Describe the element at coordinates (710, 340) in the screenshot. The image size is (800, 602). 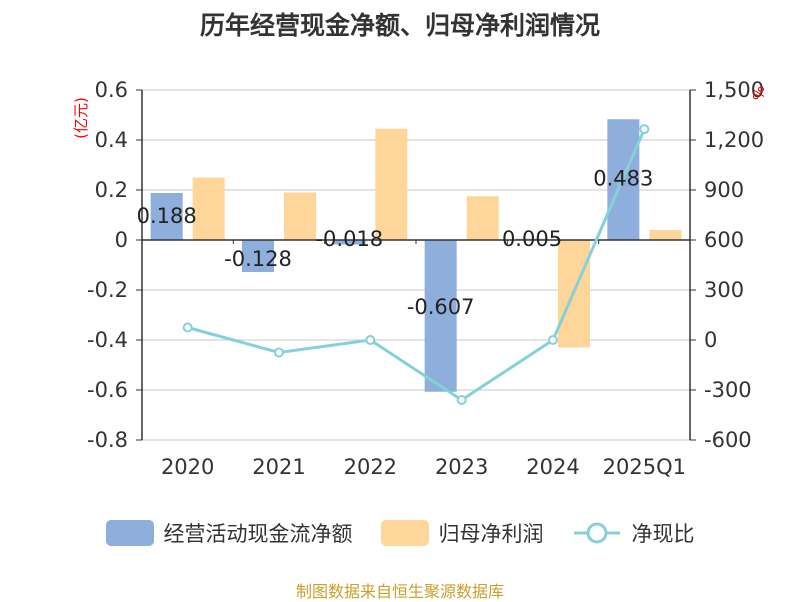
I see `right-tick-label: 0` at that location.